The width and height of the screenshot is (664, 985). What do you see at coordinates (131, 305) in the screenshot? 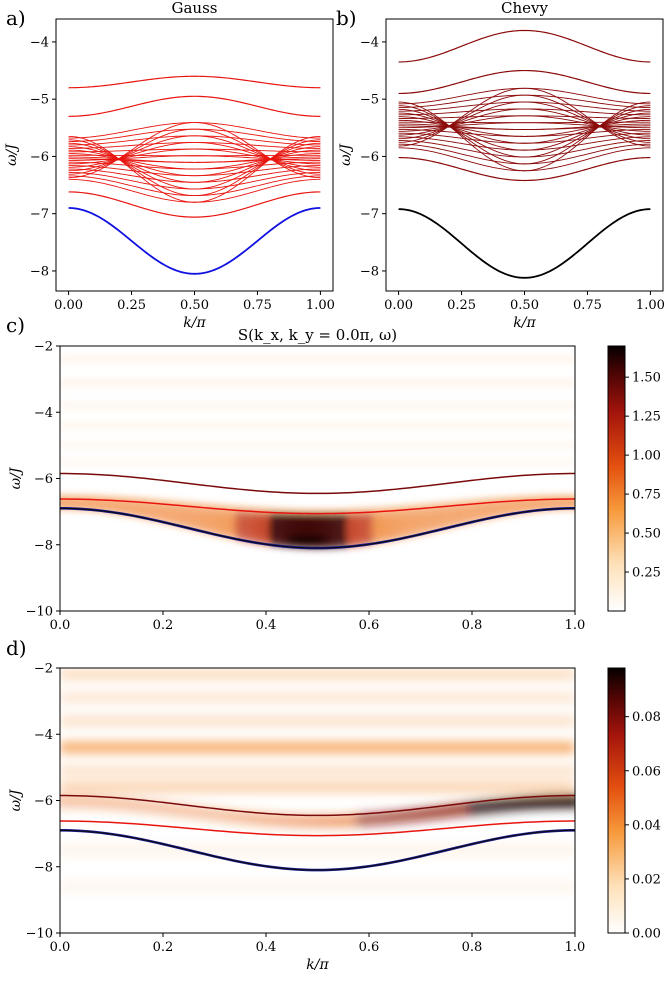
I see `x-tick-label: 0.25` at bounding box center [131, 305].